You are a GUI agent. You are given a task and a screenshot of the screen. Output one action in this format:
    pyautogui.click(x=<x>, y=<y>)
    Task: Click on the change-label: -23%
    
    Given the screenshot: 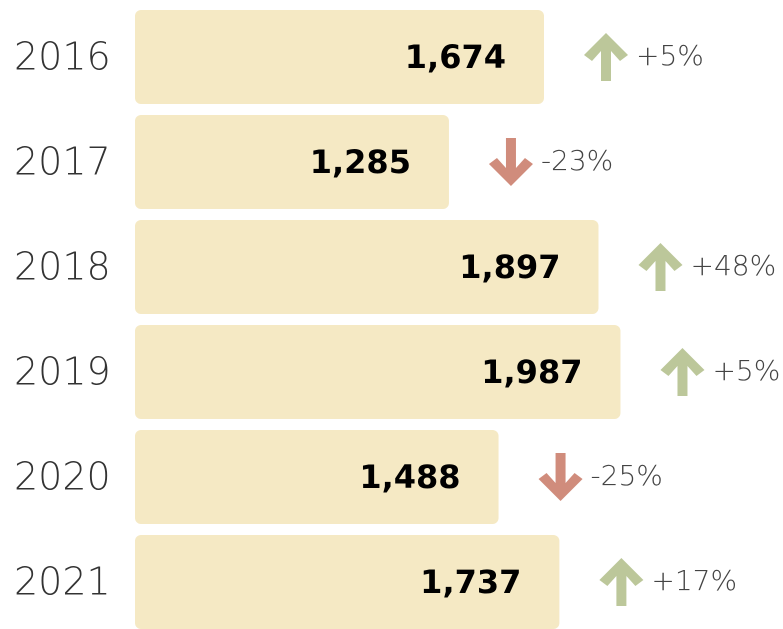 What is the action you would take?
    pyautogui.click(x=577, y=160)
    